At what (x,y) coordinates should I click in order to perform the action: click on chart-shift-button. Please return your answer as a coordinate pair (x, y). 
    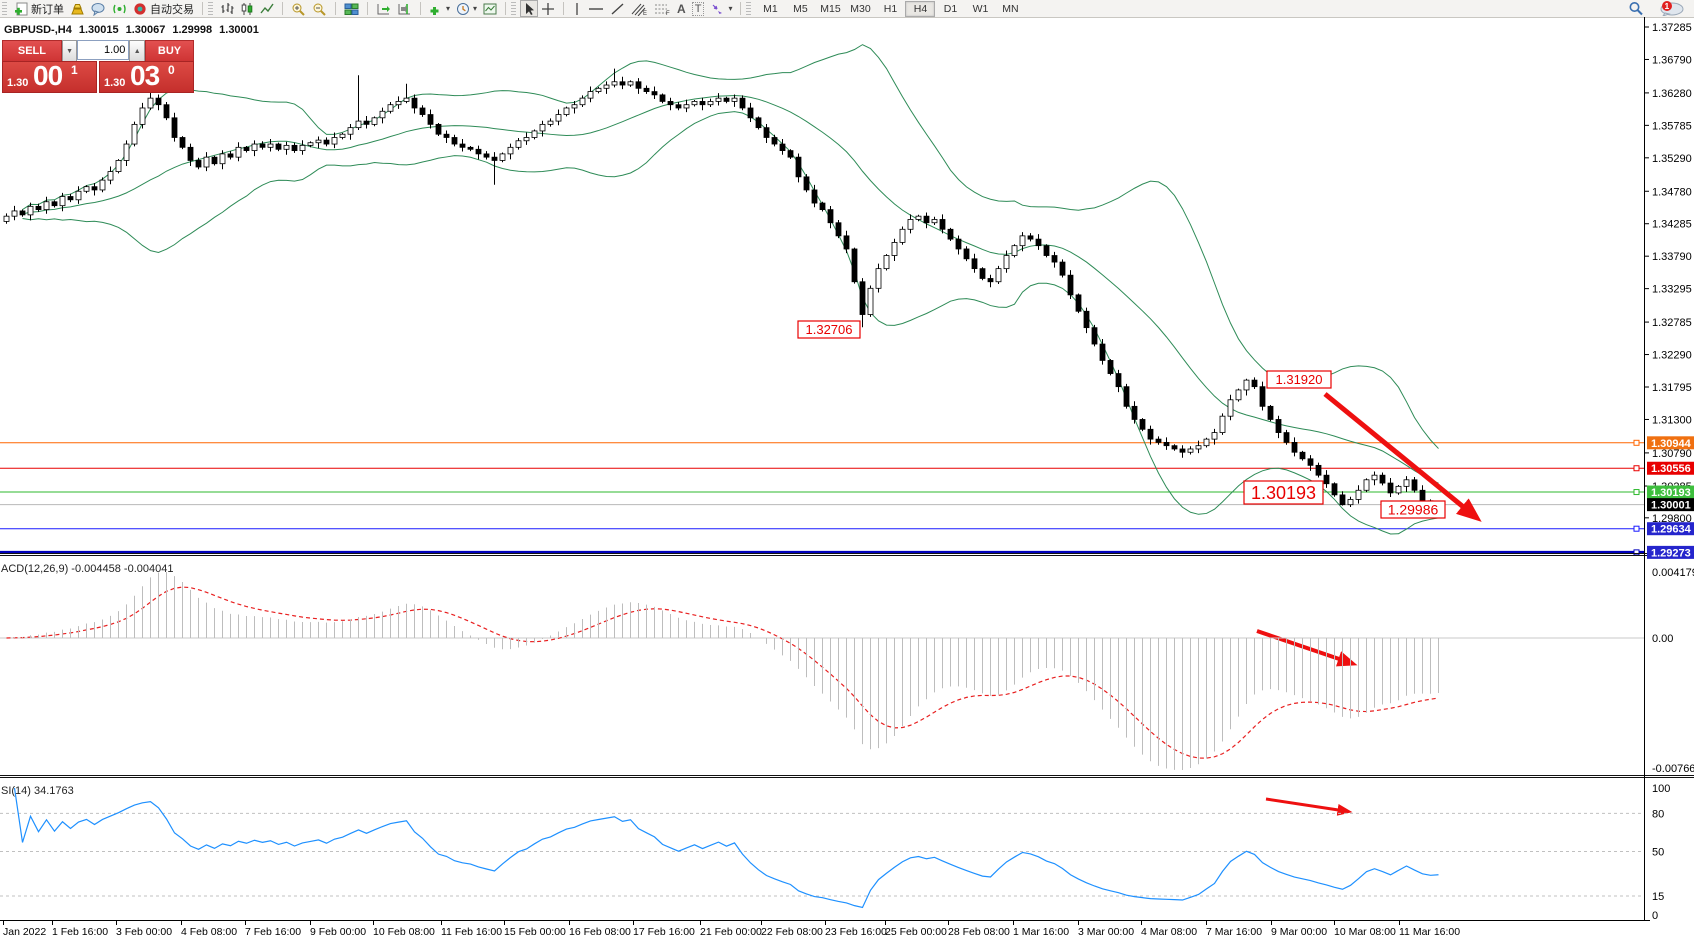
    Looking at the image, I should click on (404, 8).